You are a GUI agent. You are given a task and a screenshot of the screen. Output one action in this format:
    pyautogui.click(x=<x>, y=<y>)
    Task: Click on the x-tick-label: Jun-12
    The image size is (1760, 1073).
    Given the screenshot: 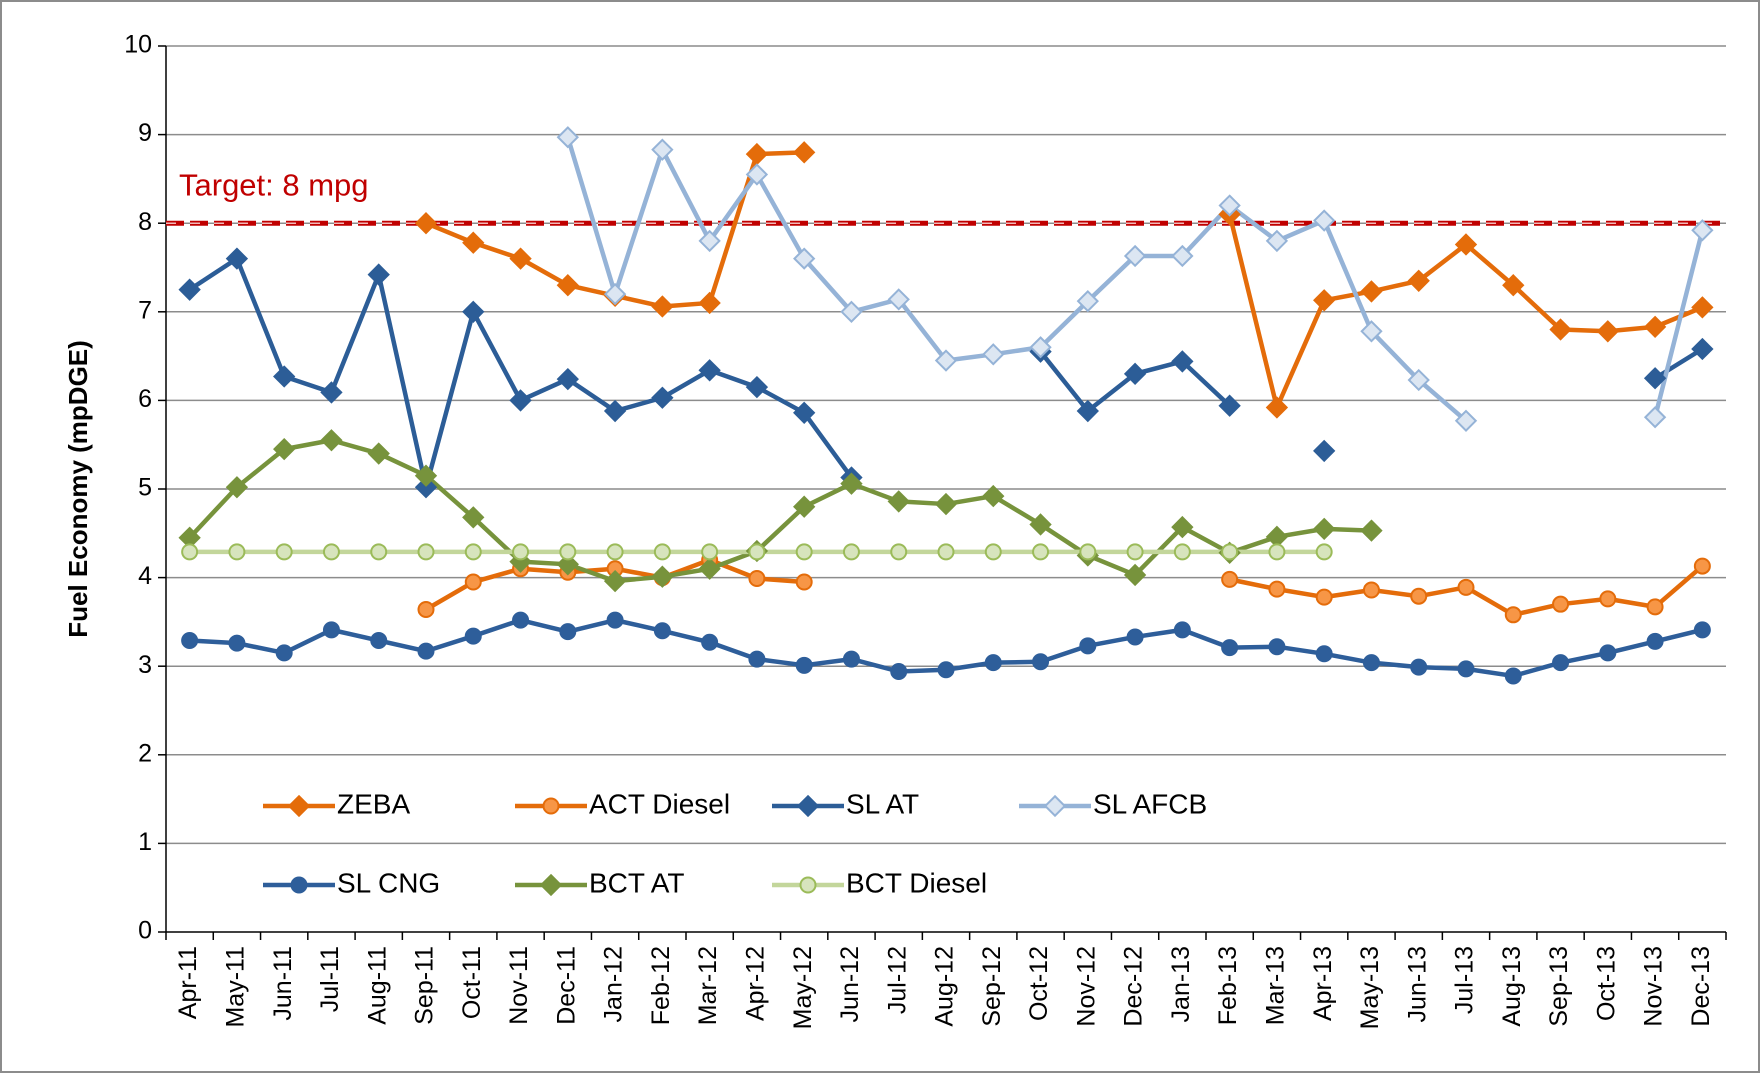 What is the action you would take?
    pyautogui.click(x=850, y=984)
    